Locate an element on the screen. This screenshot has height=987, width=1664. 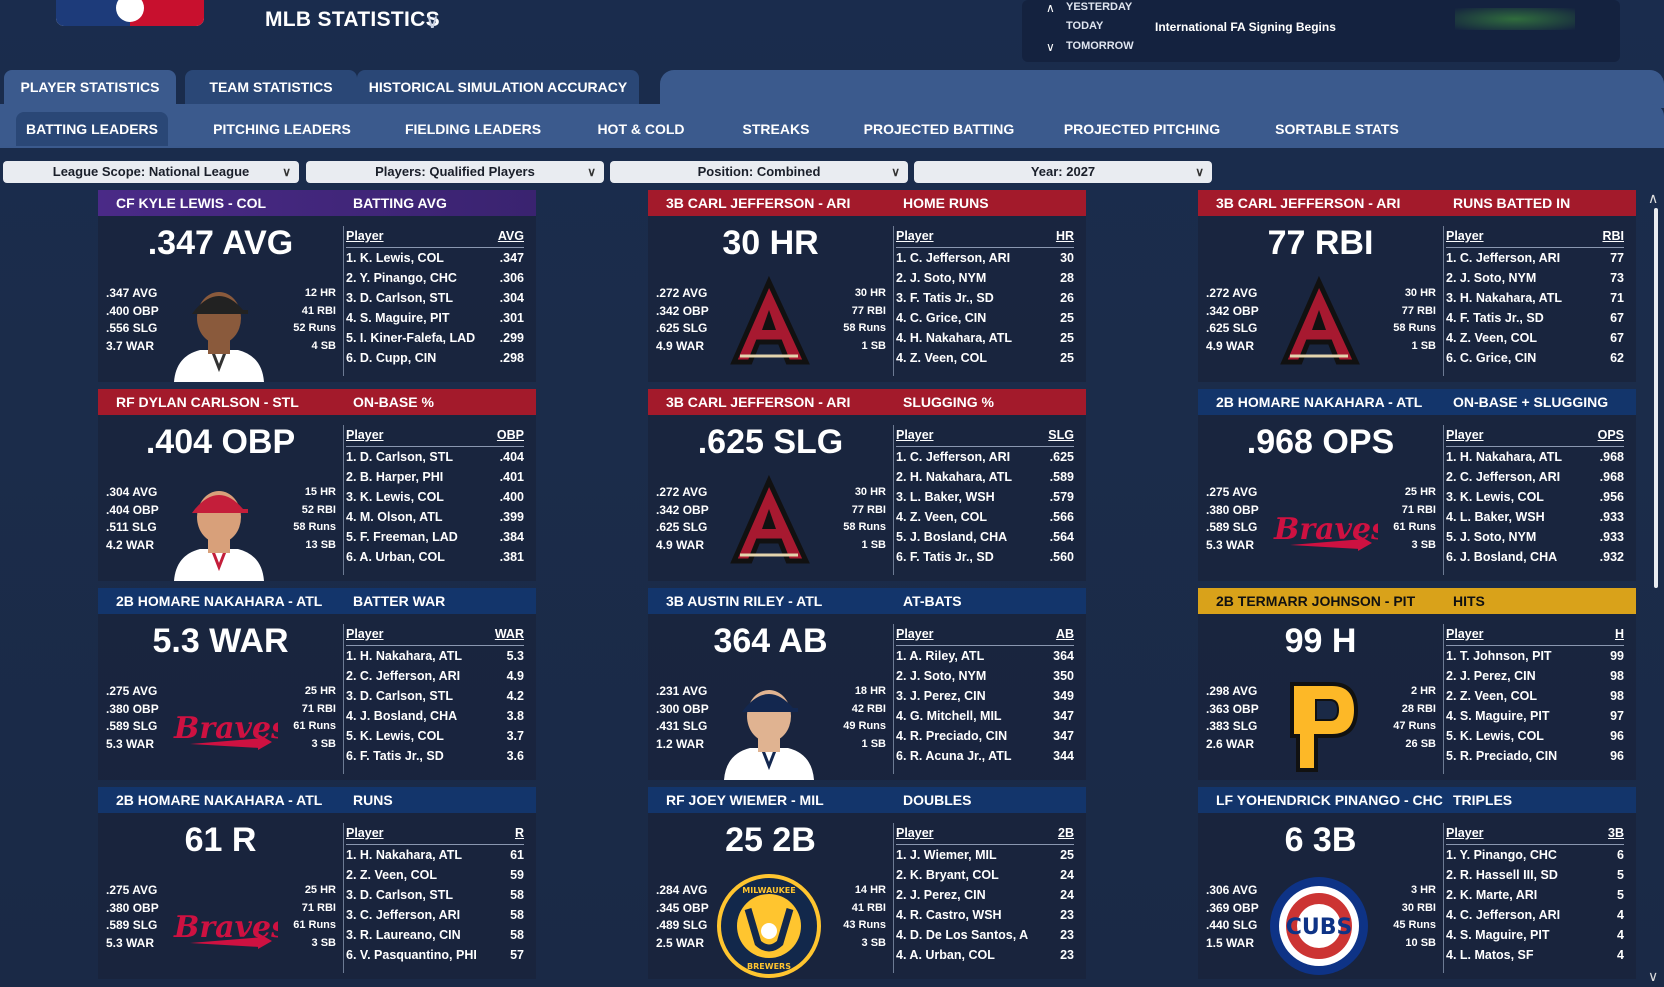
leader-row: 2. R. Hassell III, SD 5 is located at coordinates (1535, 875).